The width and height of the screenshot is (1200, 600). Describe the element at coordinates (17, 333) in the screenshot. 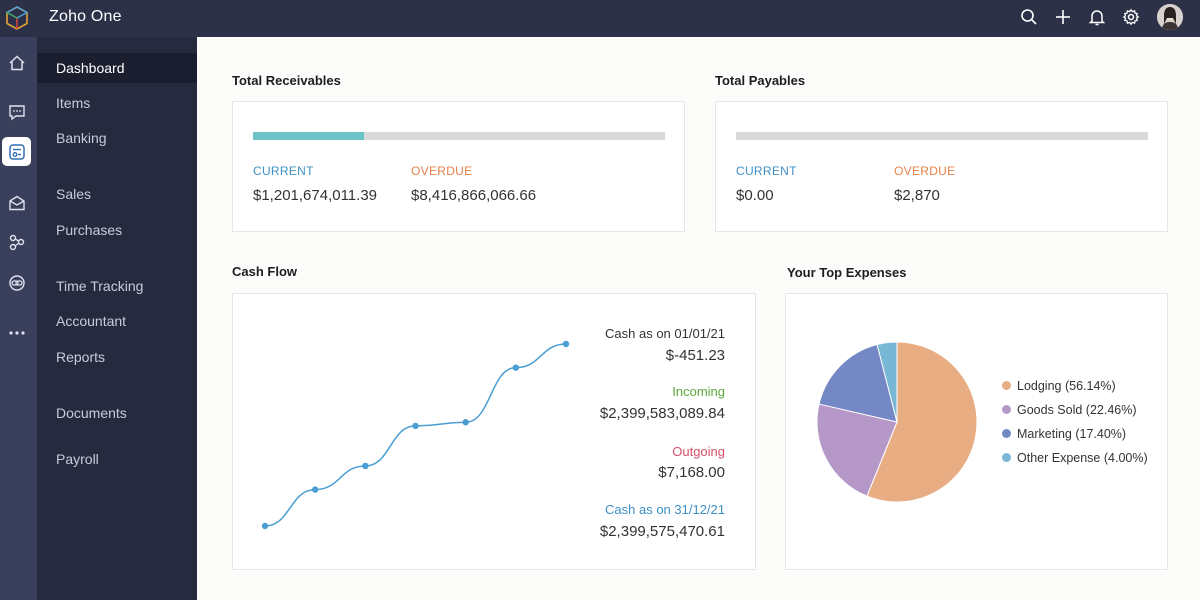

I see `more-icon` at that location.